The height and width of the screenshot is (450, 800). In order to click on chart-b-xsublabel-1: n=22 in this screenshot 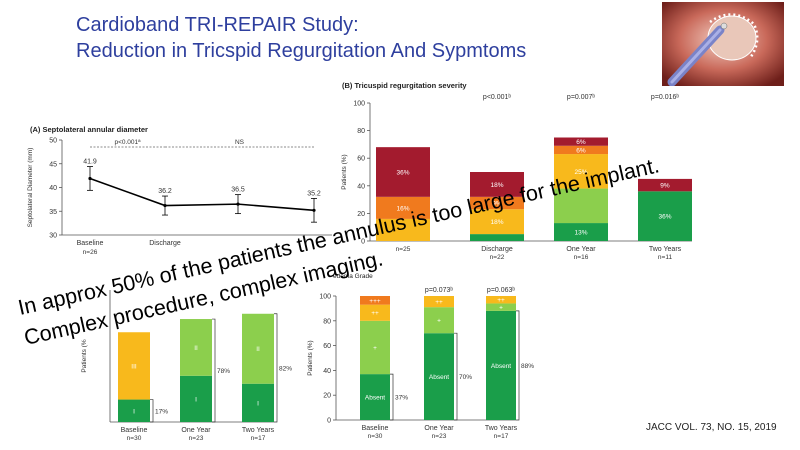, I will do `click(497, 257)`.